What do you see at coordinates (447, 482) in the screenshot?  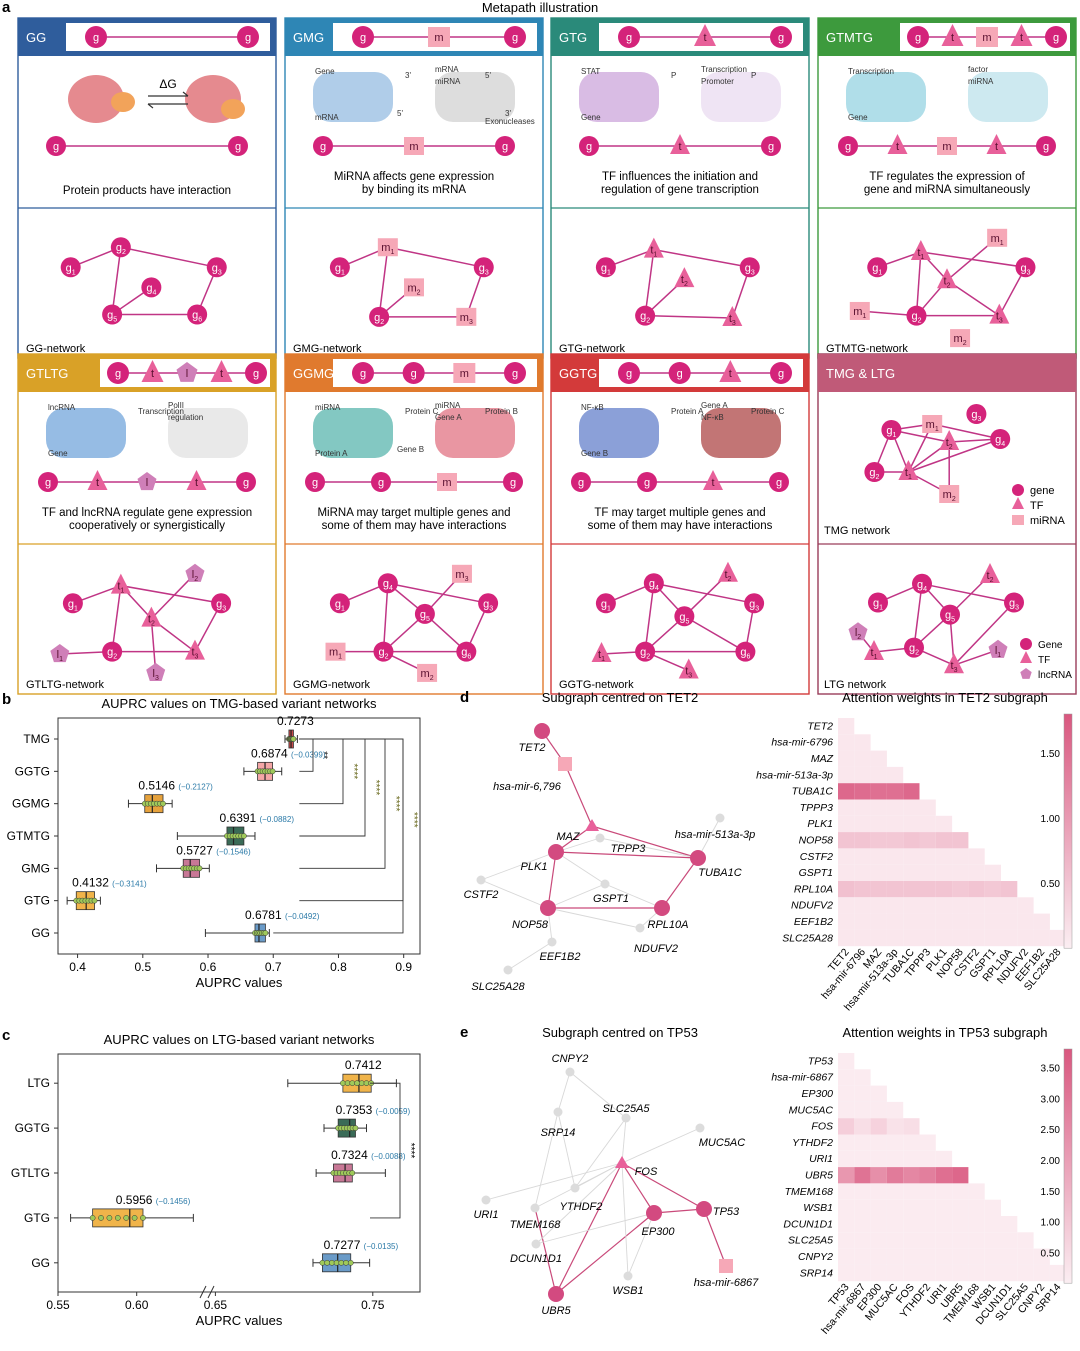 I see `mirna-node` at bounding box center [447, 482].